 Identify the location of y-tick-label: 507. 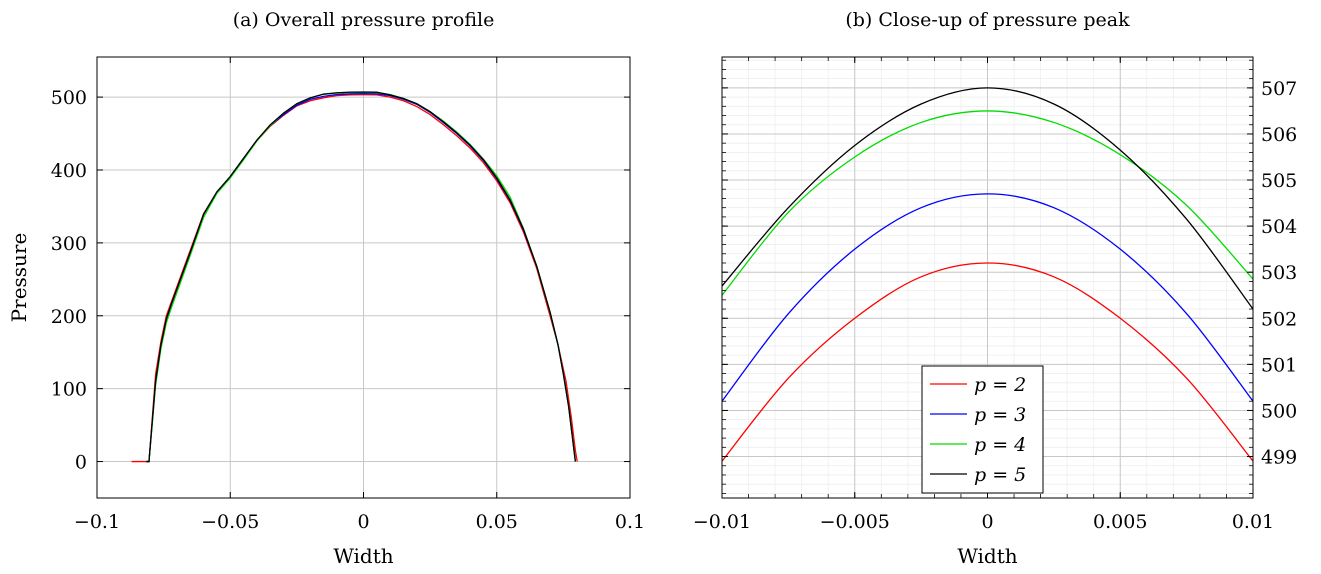
(1279, 89).